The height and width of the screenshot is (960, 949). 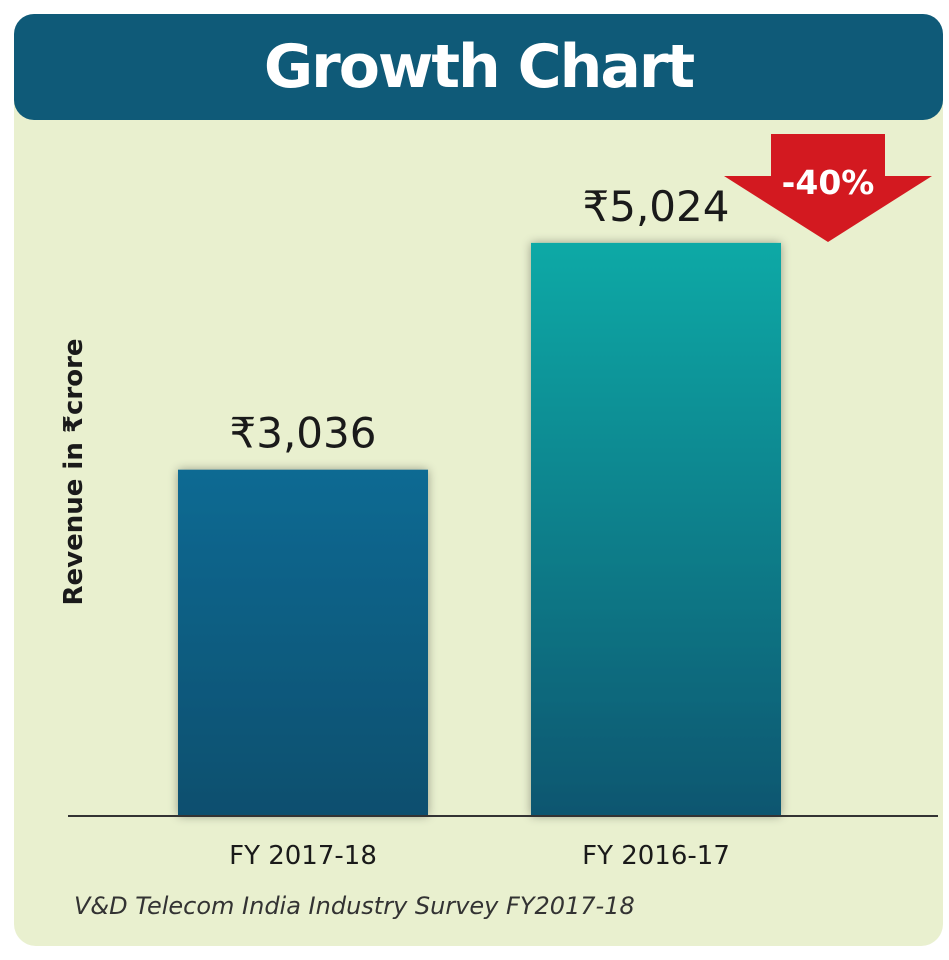 What do you see at coordinates (303, 856) in the screenshot?
I see `category-label-fy-2017-18: FY 2017-18` at bounding box center [303, 856].